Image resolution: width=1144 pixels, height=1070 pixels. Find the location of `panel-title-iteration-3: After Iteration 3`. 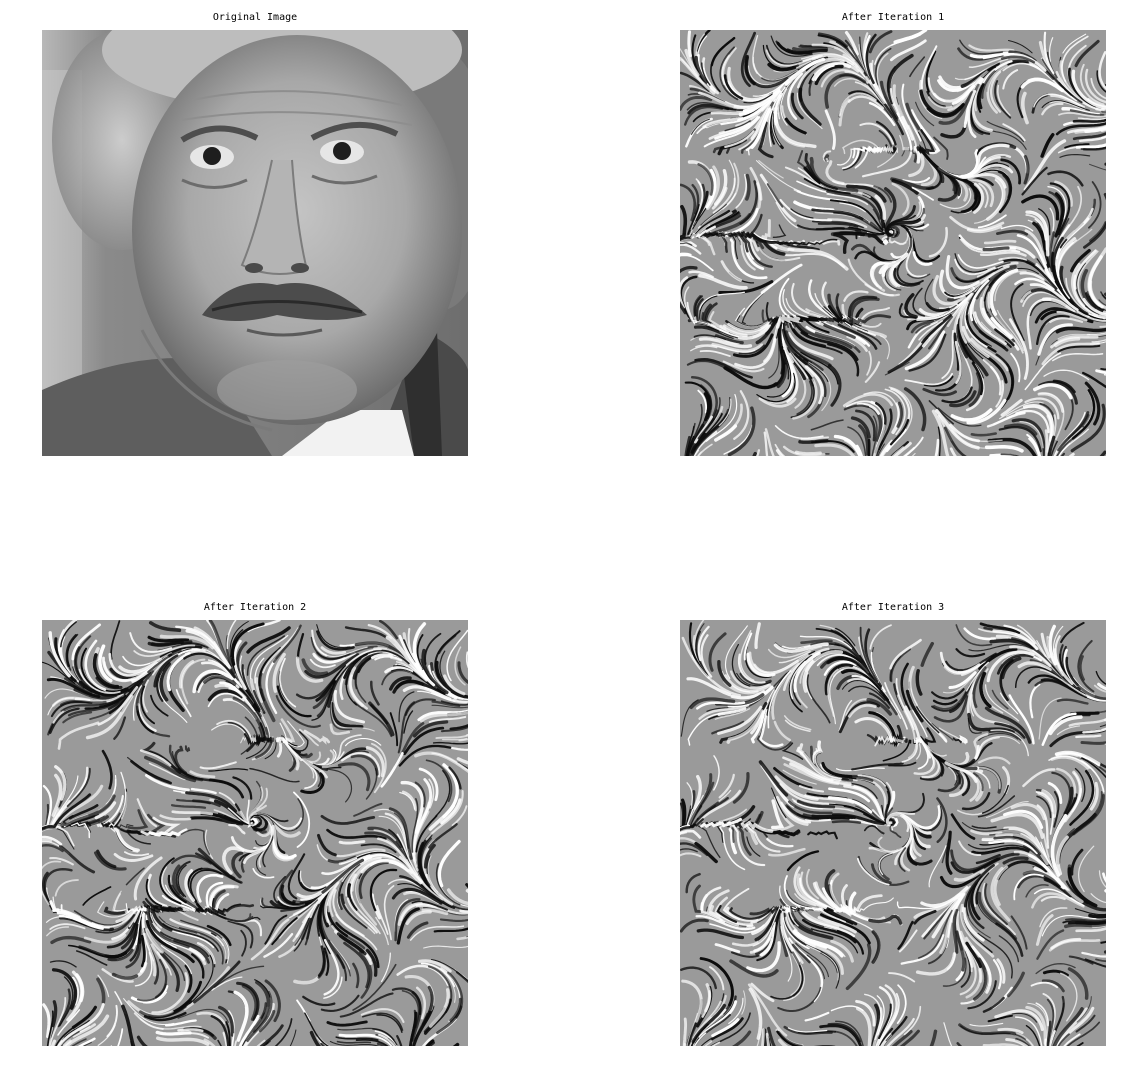

panel-title-iteration-3: After Iteration 3 is located at coordinates (893, 607).